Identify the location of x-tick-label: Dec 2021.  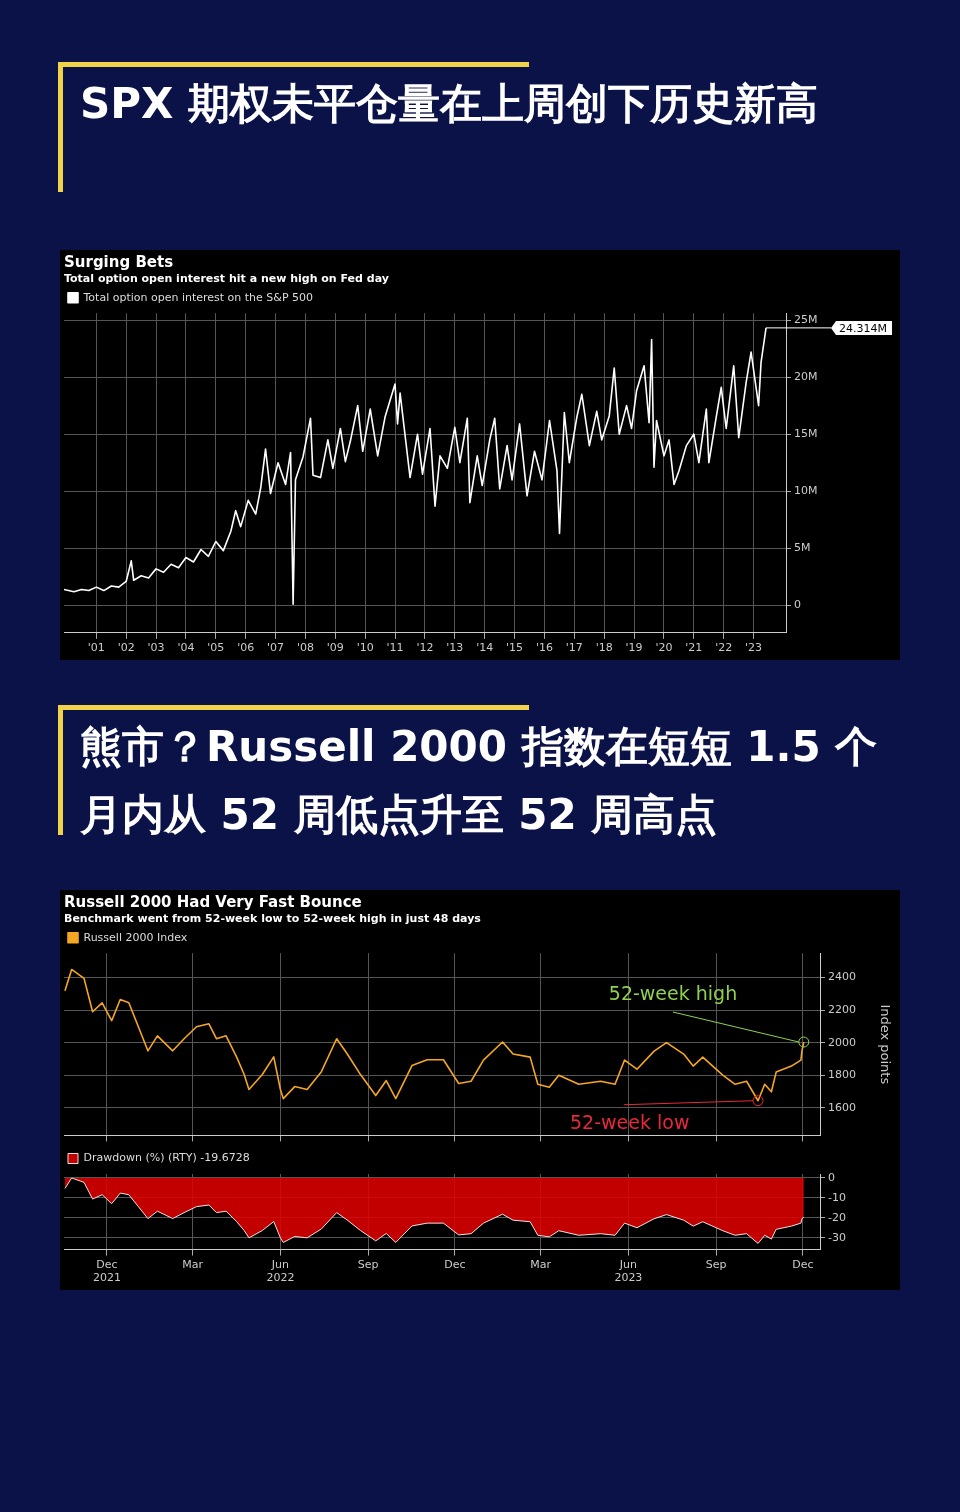
(106, 1271).